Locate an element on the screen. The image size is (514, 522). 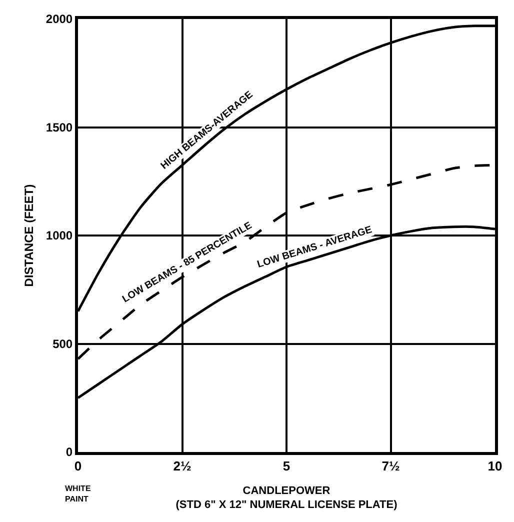
text: WHITE PAINT is located at coordinates (78, 494).